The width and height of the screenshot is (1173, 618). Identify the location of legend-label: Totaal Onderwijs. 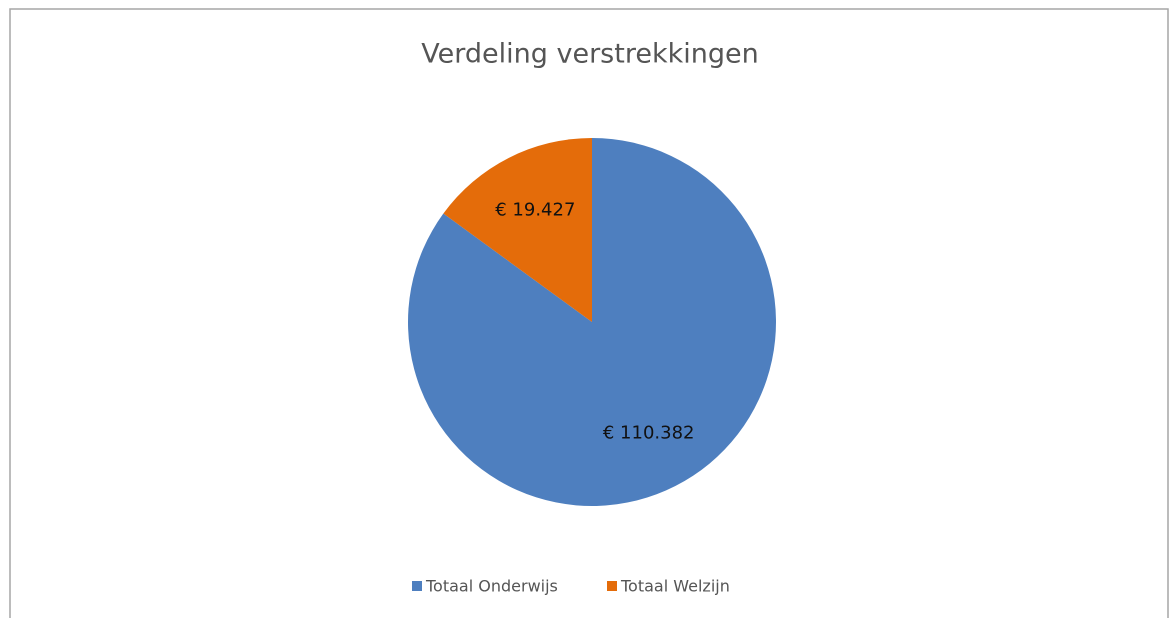
(491, 586).